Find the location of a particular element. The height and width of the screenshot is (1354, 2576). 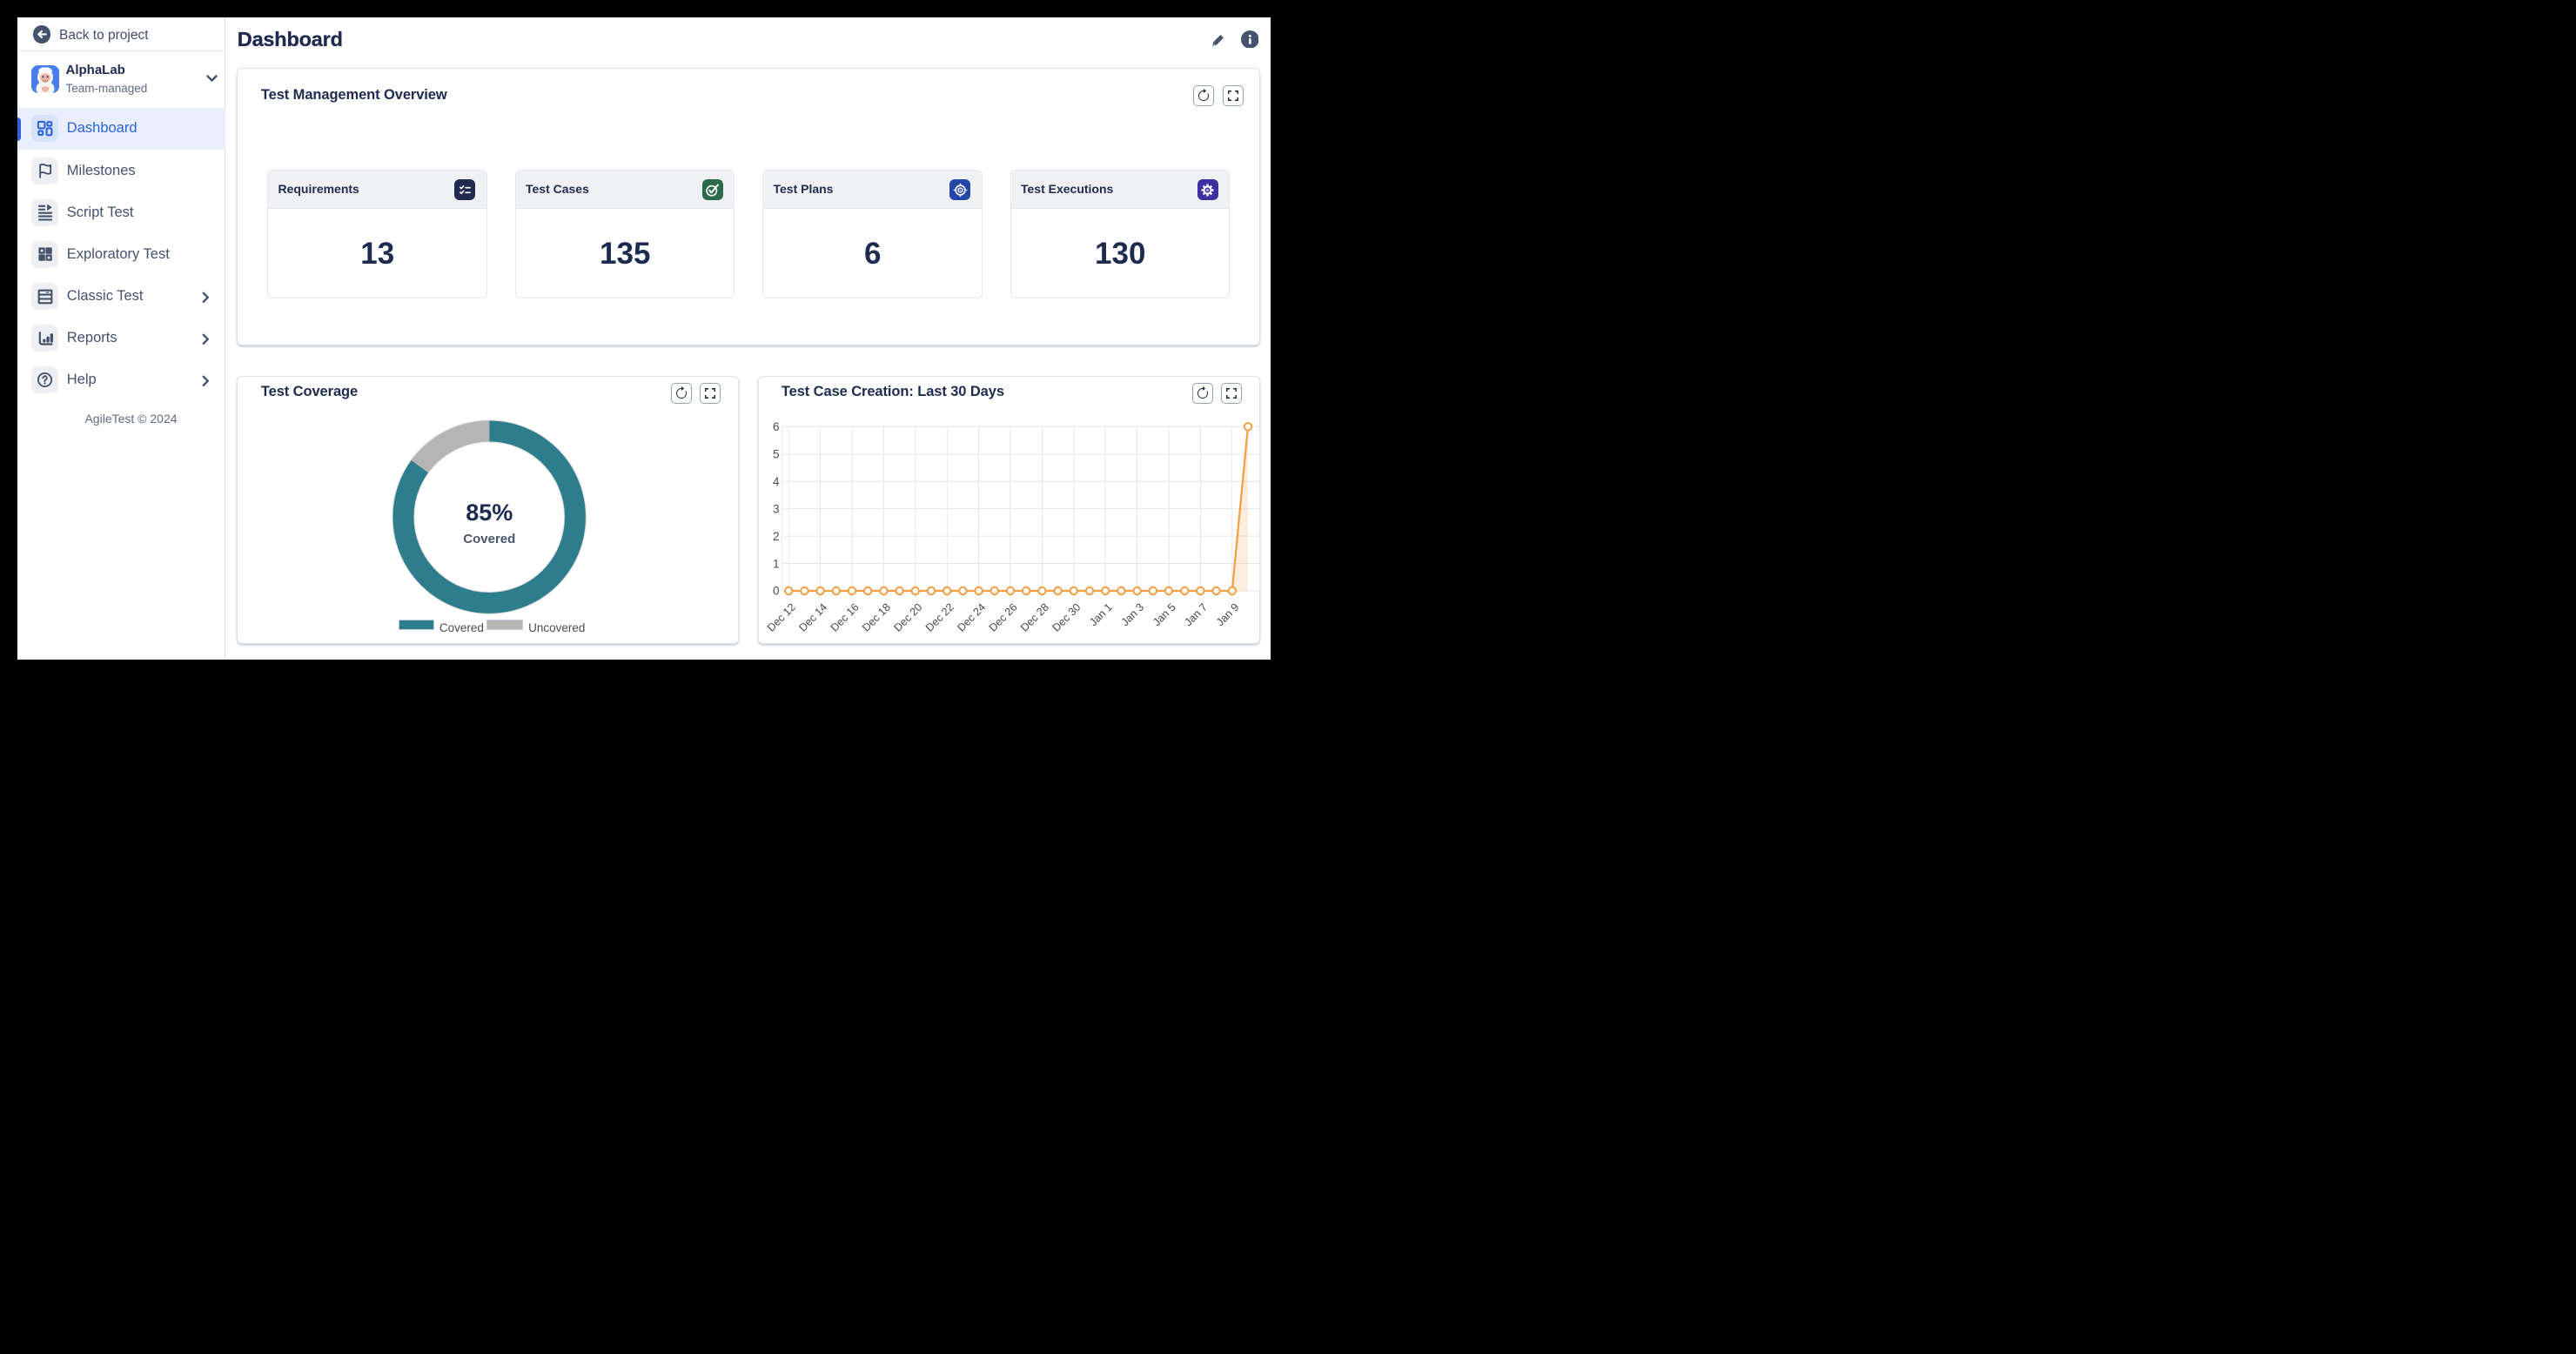

svg-text: 1 is located at coordinates (776, 564).